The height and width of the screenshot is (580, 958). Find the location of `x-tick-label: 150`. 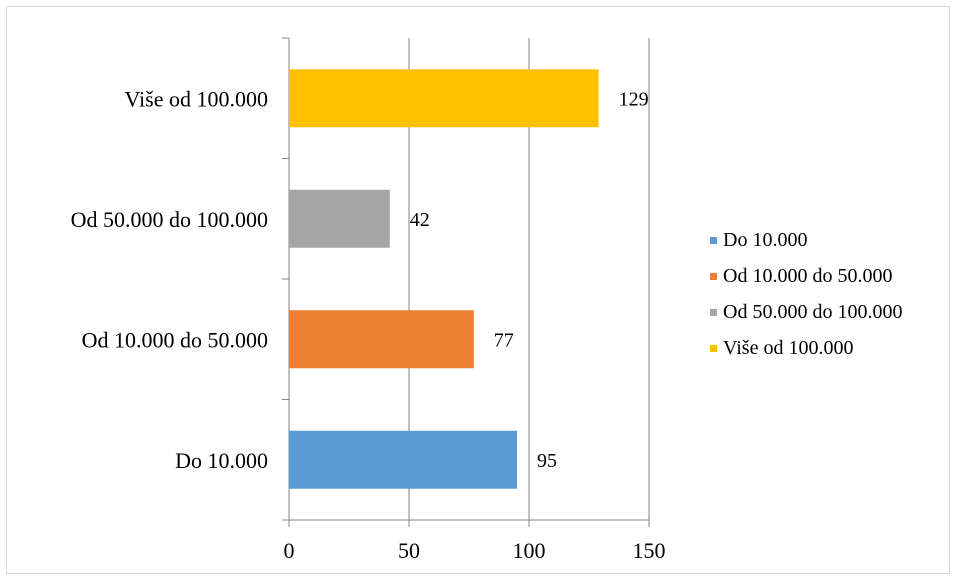

x-tick-label: 150 is located at coordinates (649, 550).